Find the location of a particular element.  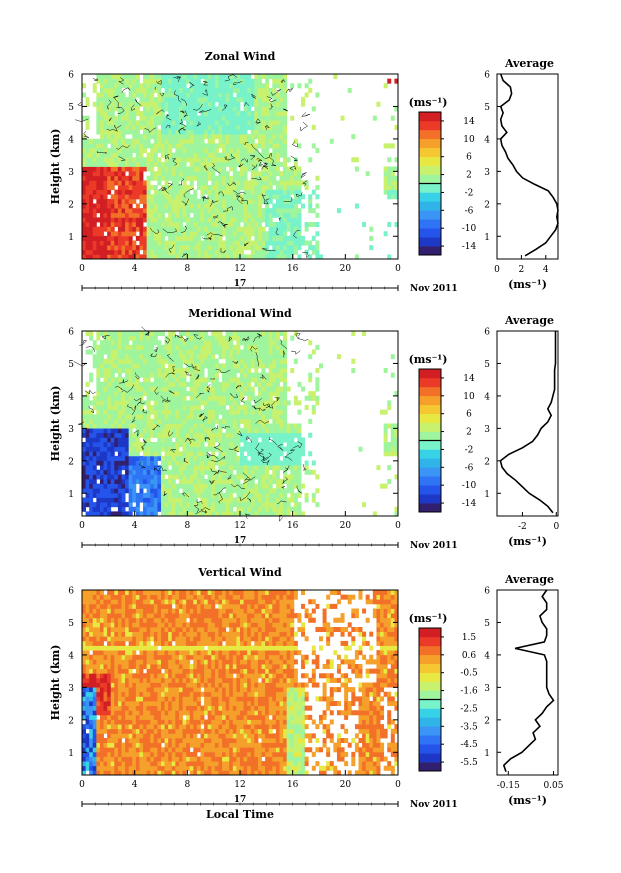

y-tick-label: 6 is located at coordinates (71, 333).